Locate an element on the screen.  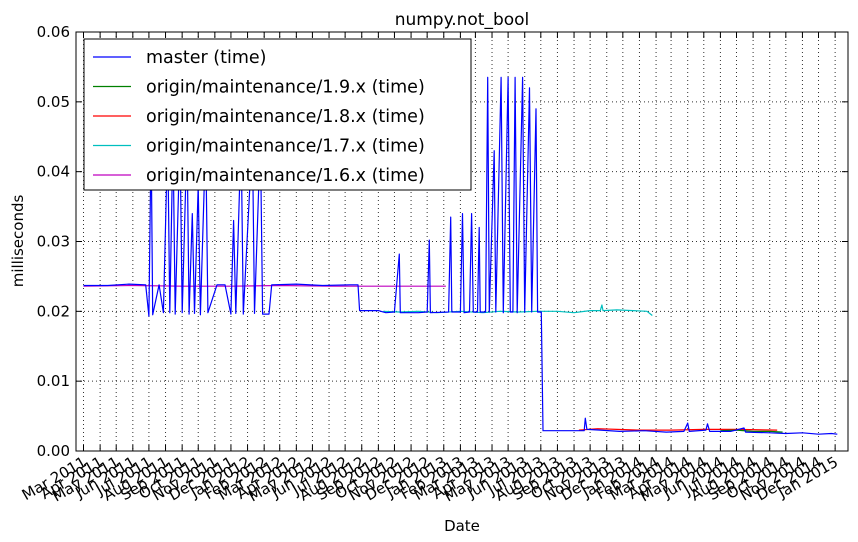
x-axis-label: Date is located at coordinates (462, 526).